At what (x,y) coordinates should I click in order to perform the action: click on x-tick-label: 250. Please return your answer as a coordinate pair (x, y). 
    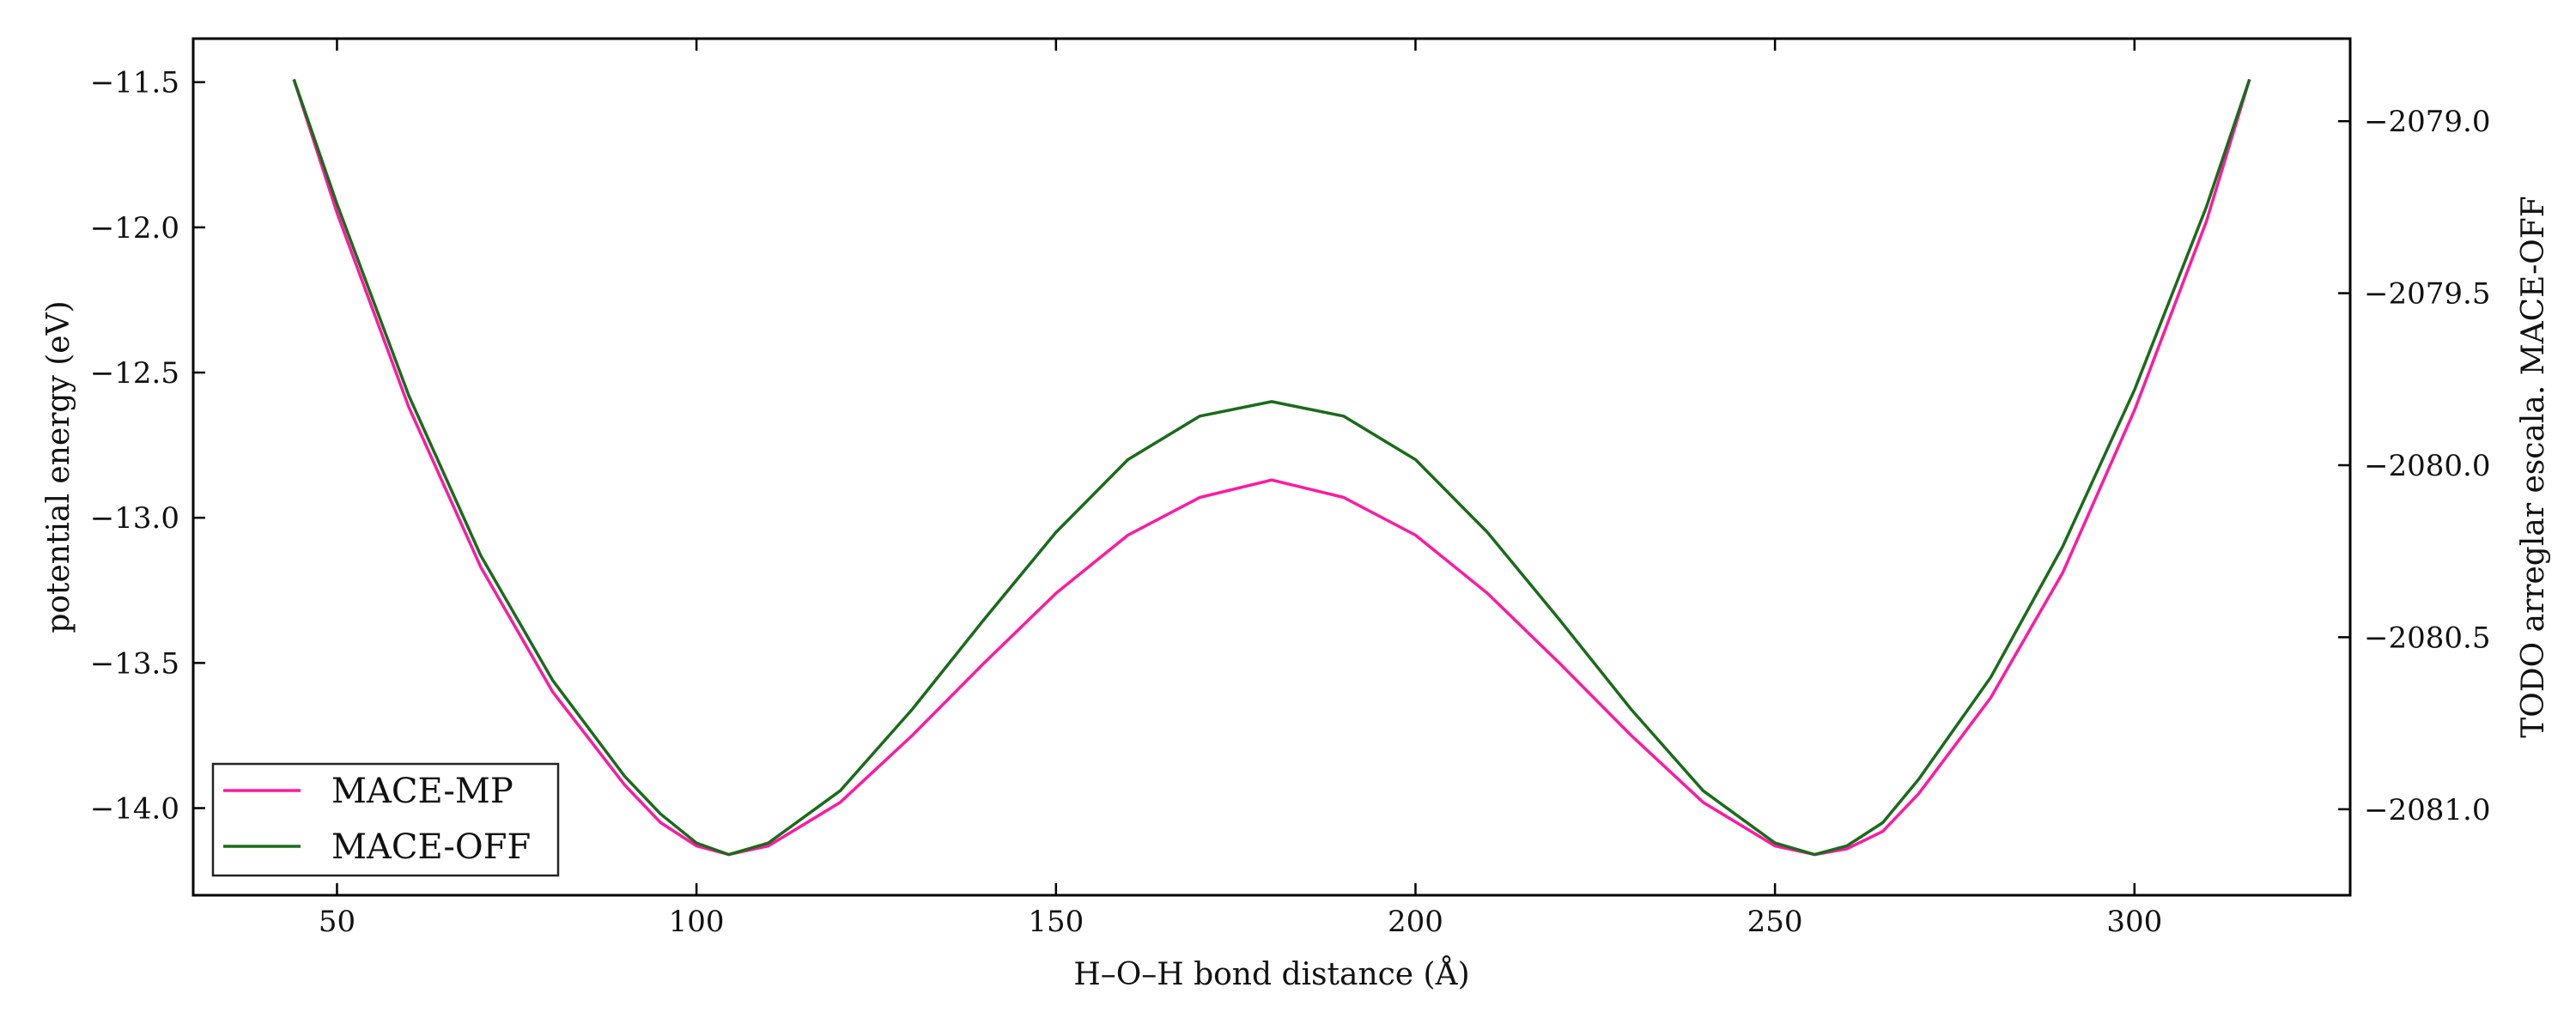
    Looking at the image, I should click on (1775, 922).